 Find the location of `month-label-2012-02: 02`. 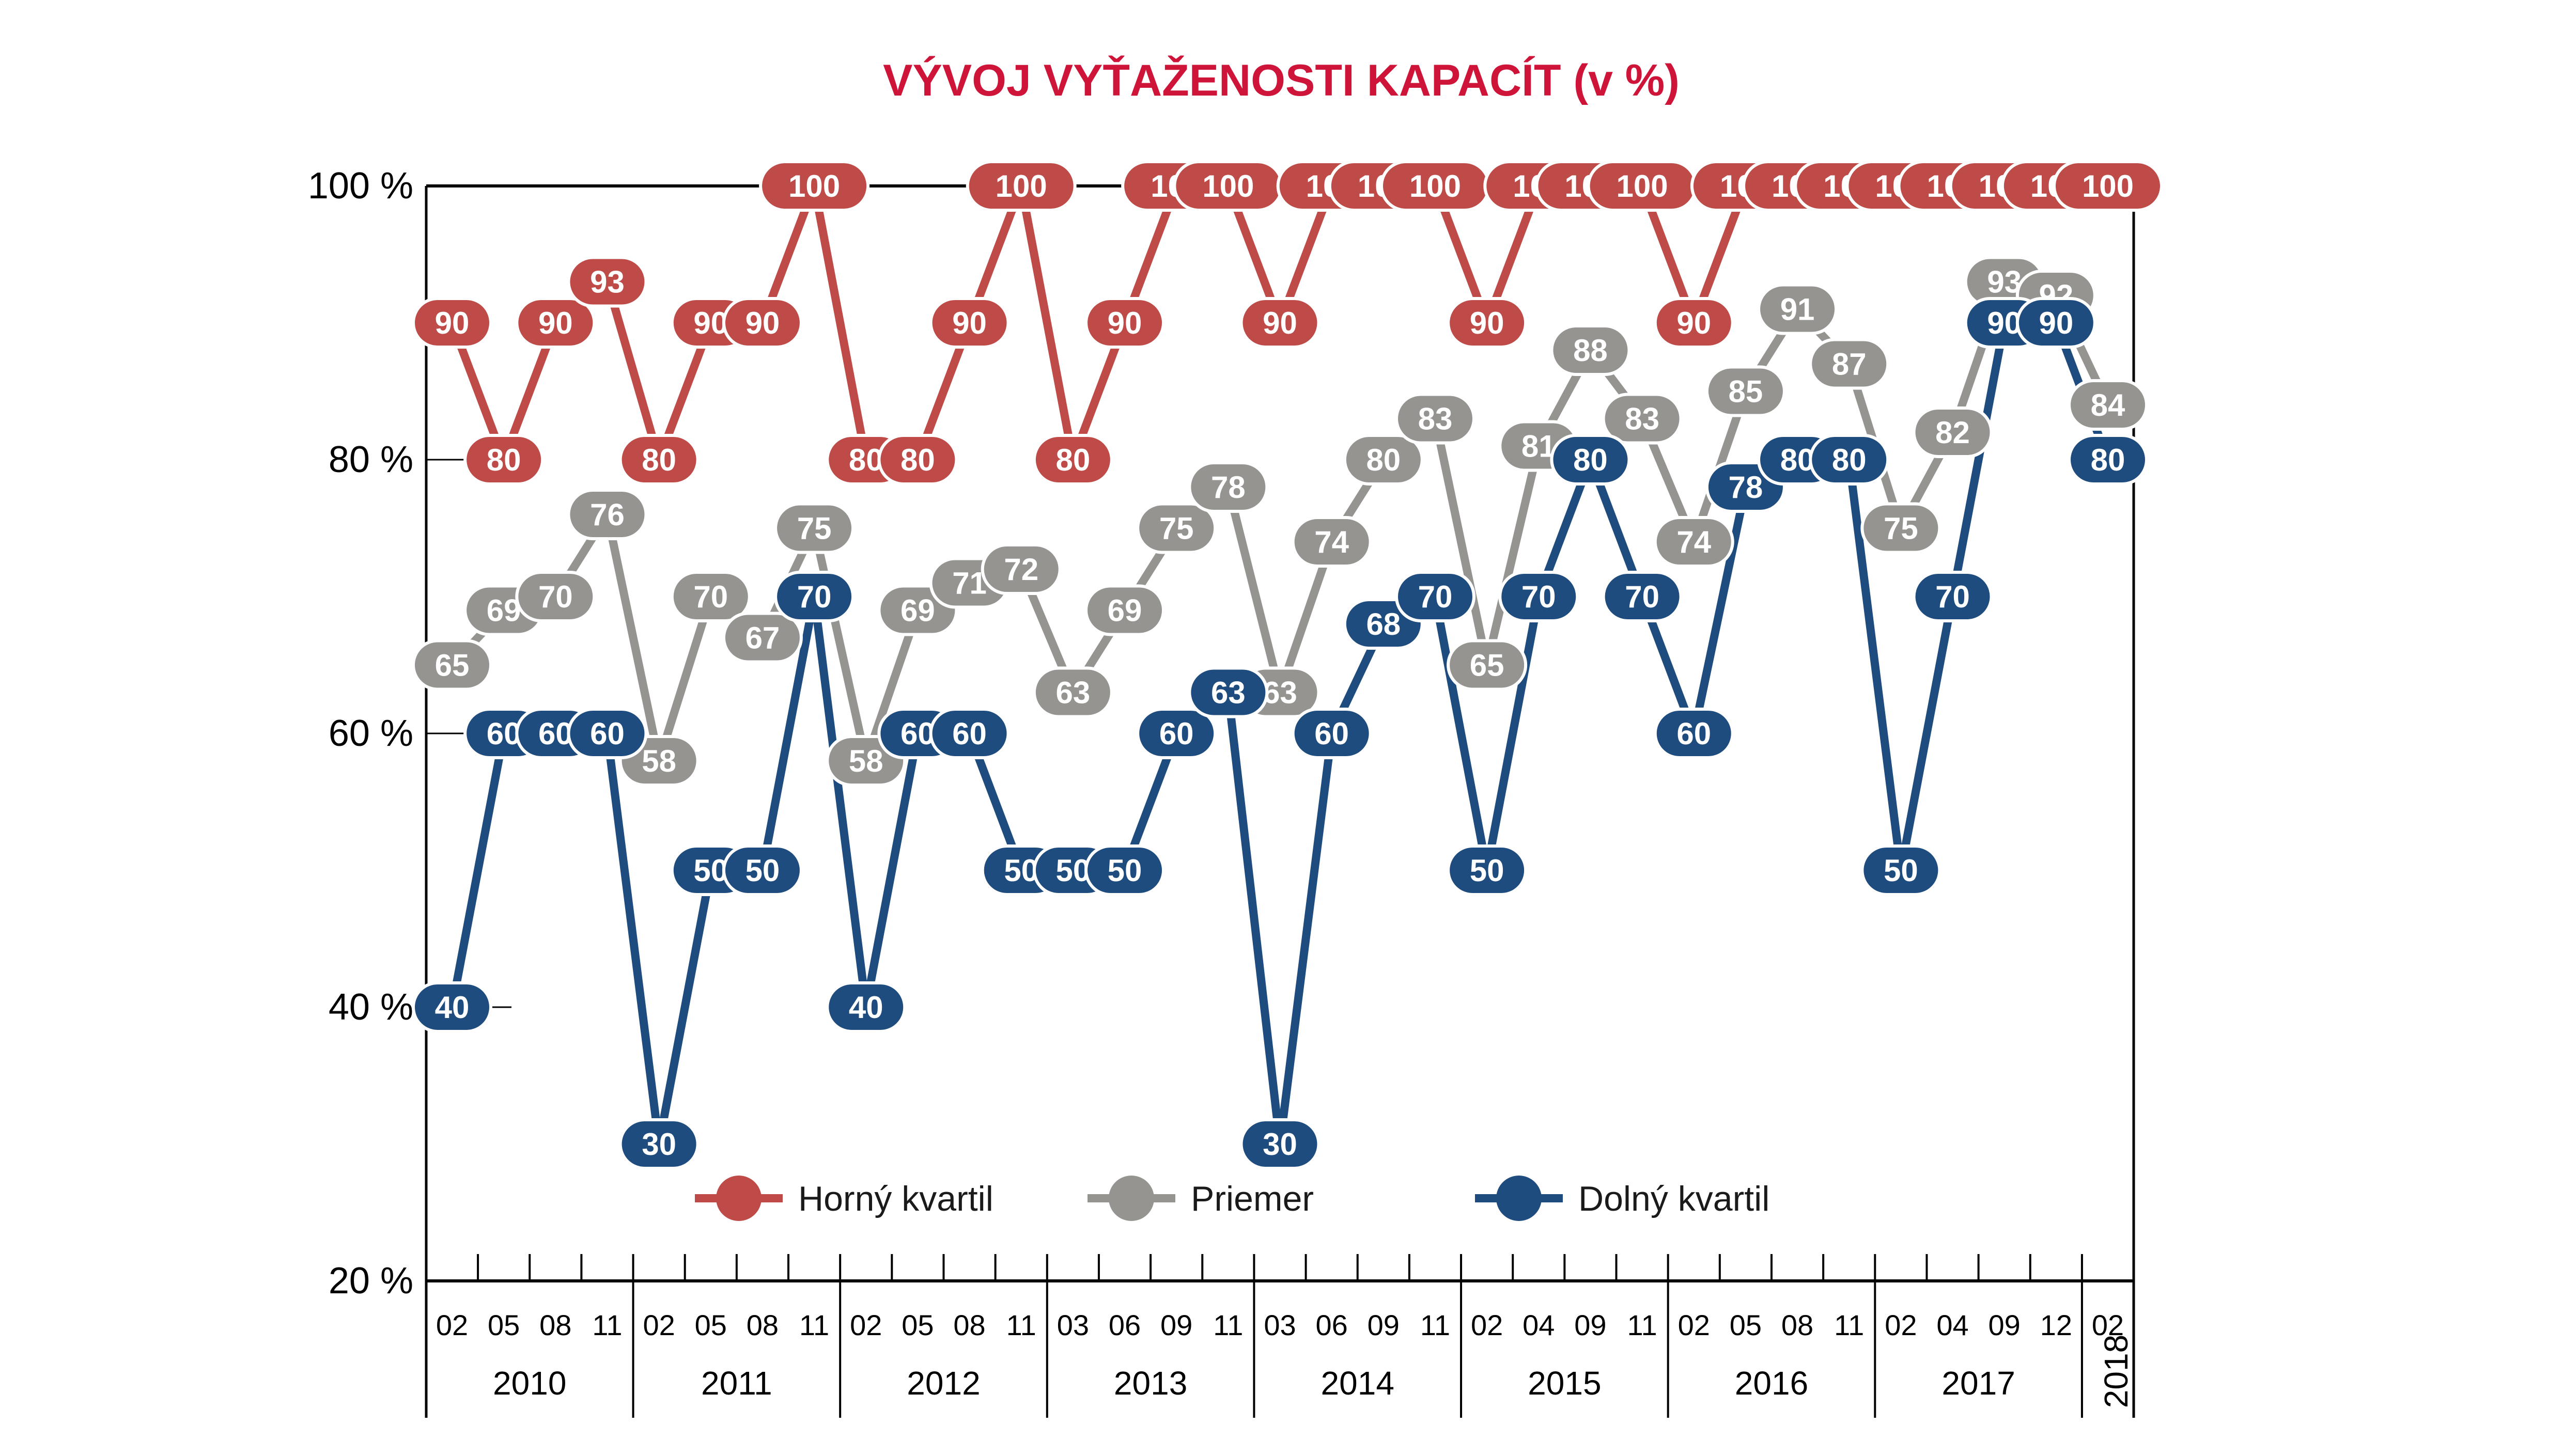

month-label-2012-02: 02 is located at coordinates (866, 1325).